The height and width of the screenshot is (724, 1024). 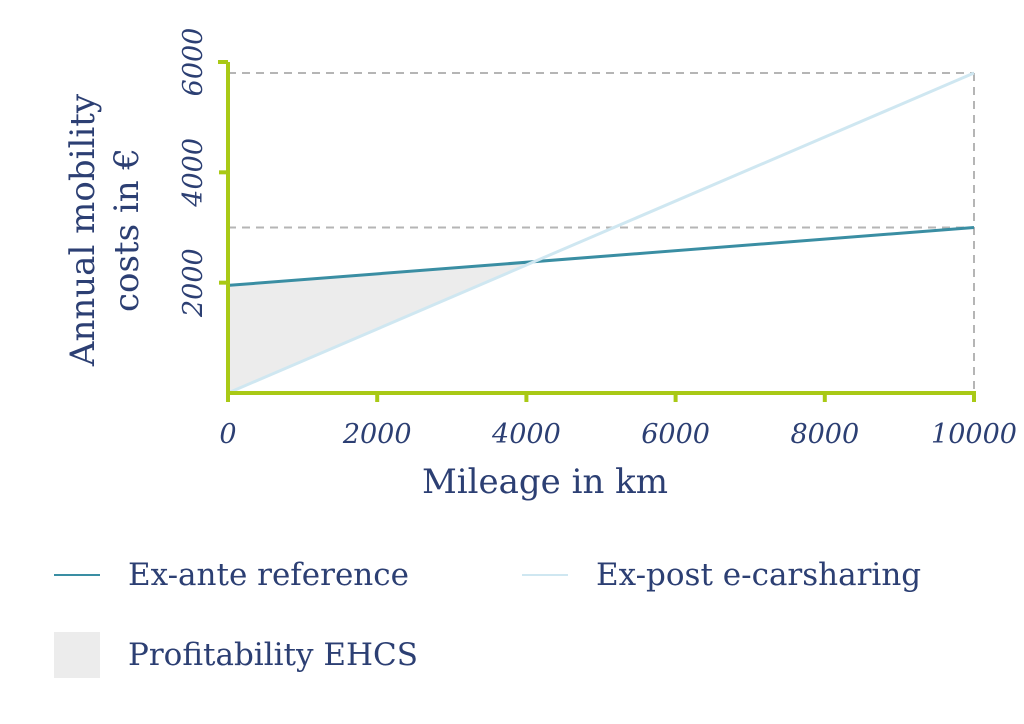 I want to click on x-tick-label-3: 6000, so click(x=675, y=434).